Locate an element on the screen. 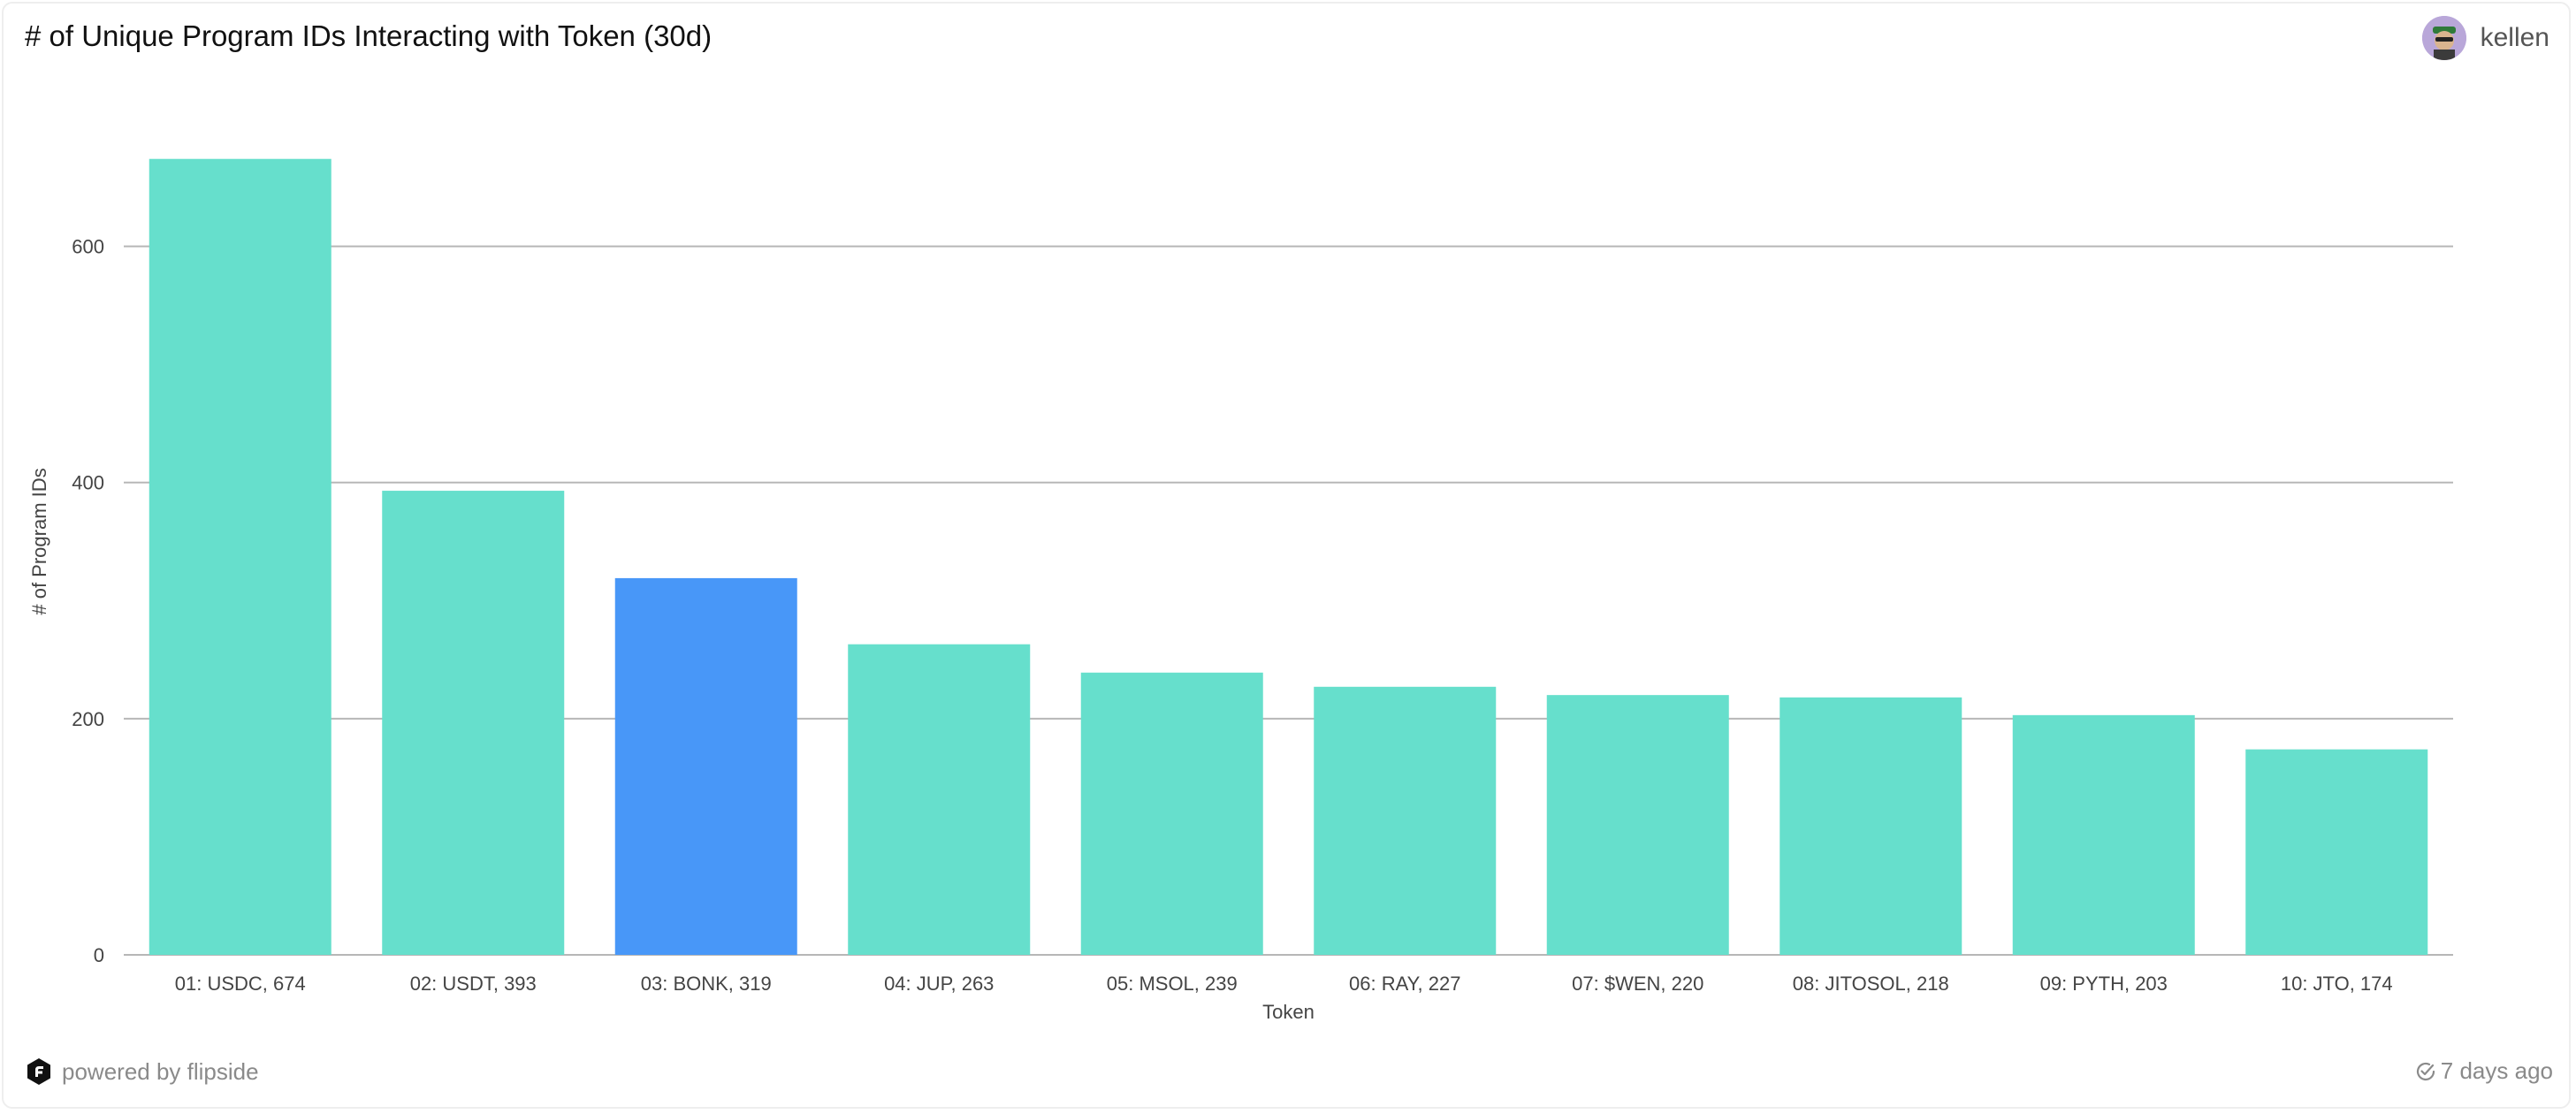 This screenshot has width=2576, height=1114. check-circle-icon is located at coordinates (2425, 1071).